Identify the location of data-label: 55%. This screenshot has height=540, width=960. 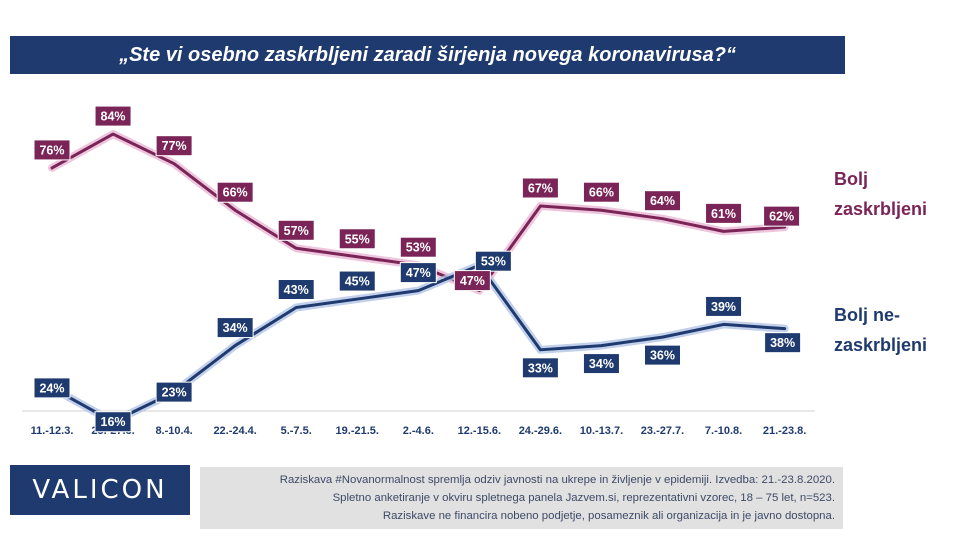
(357, 239).